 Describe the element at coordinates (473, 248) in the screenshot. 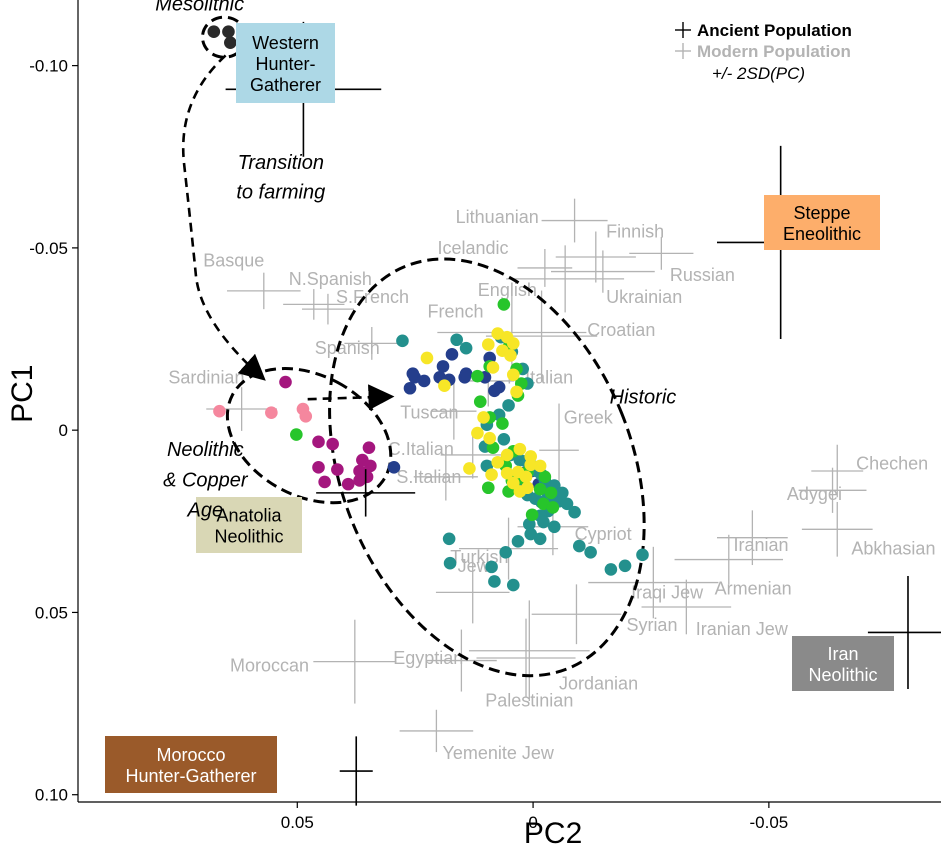

I see `modern-icelandic-label: Icelandic` at that location.